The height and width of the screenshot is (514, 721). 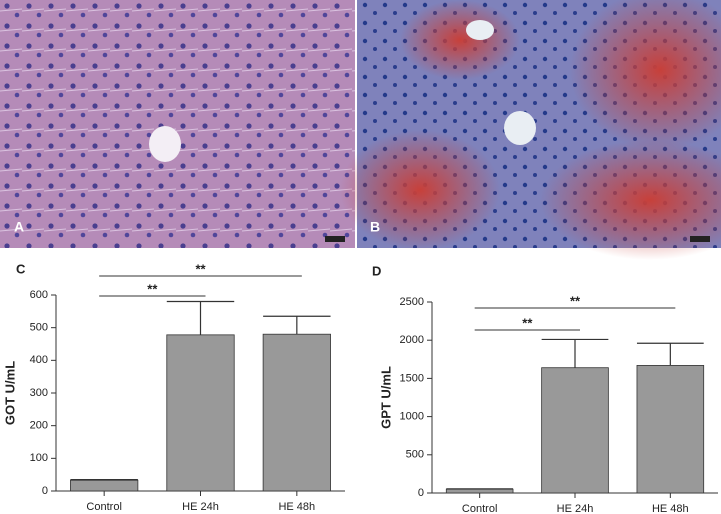 What do you see at coordinates (376, 270) in the screenshot?
I see `panel-label: D` at bounding box center [376, 270].